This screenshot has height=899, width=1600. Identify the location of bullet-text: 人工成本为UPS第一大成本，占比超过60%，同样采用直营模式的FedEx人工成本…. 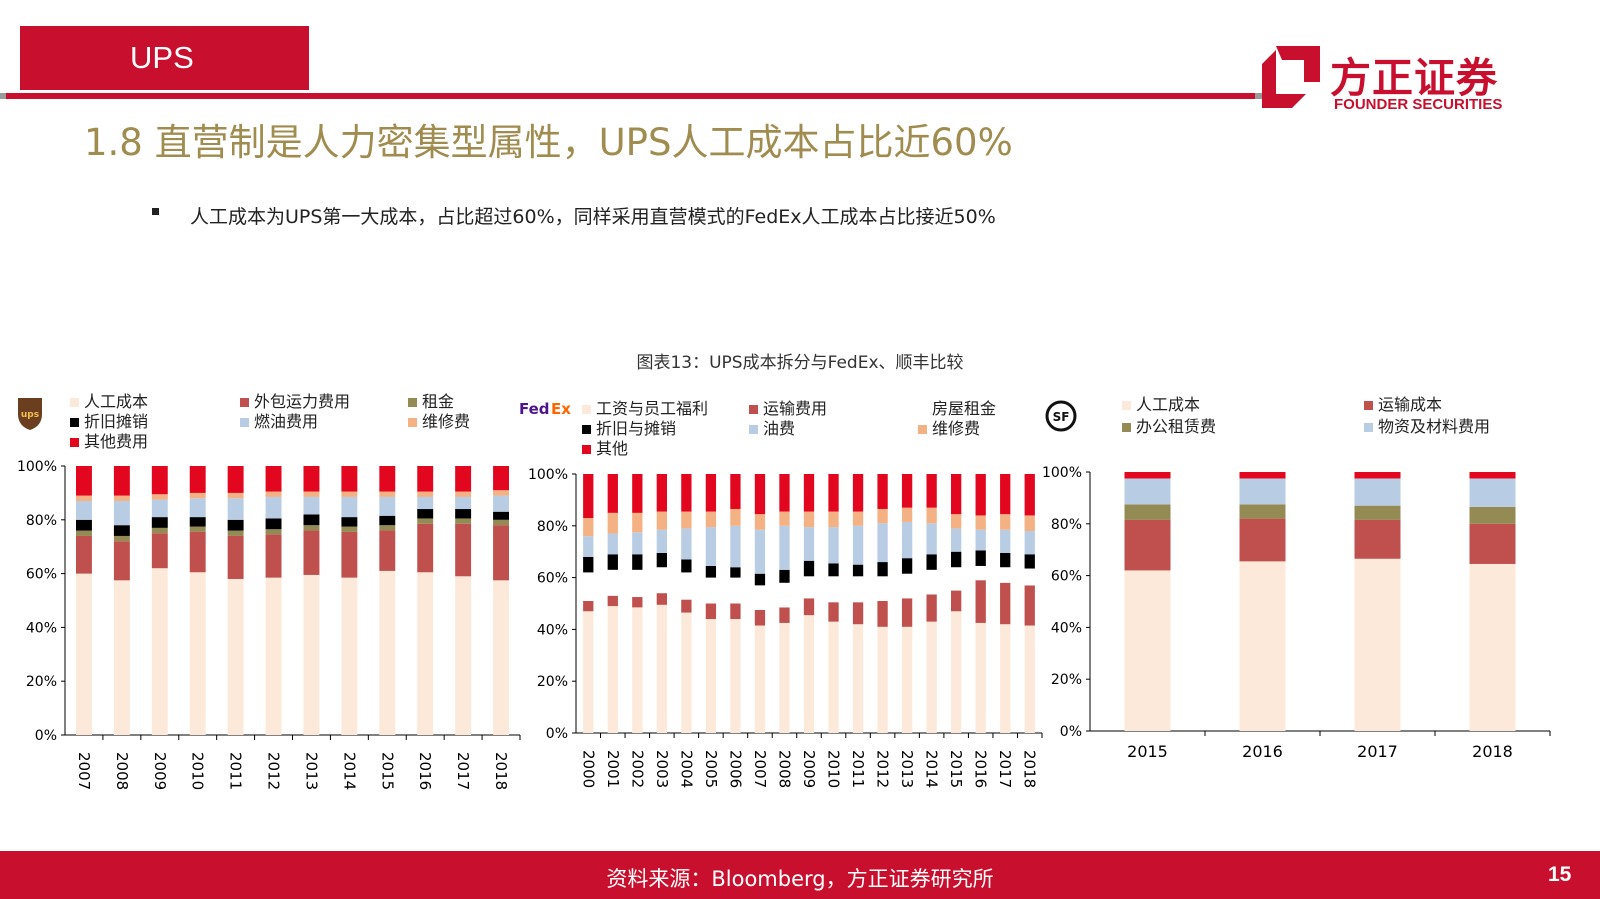
(593, 217).